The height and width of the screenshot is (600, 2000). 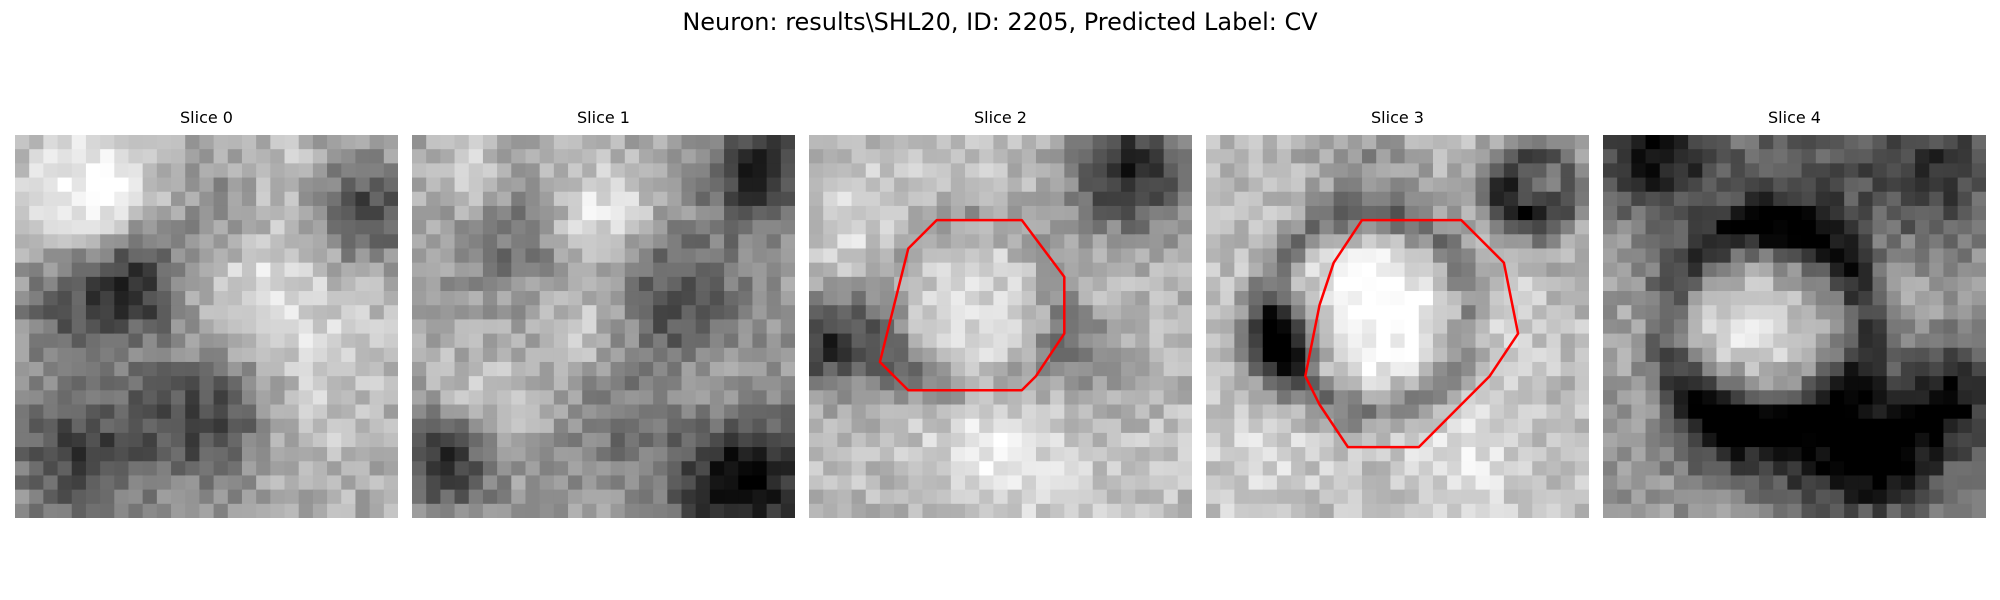 I want to click on slice-panel-4: Slice 4, so click(x=1794, y=313).